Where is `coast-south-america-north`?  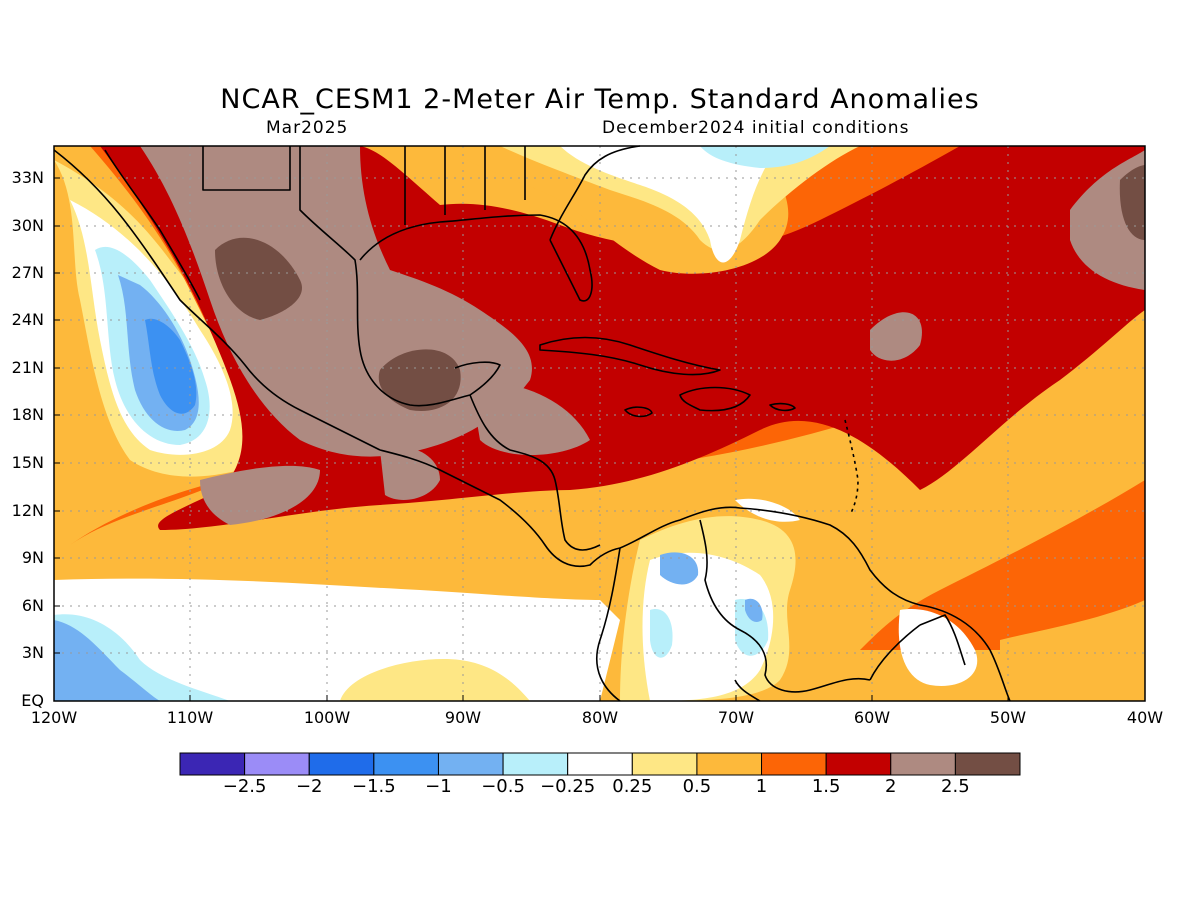
coast-south-america-north is located at coordinates (815, 604).